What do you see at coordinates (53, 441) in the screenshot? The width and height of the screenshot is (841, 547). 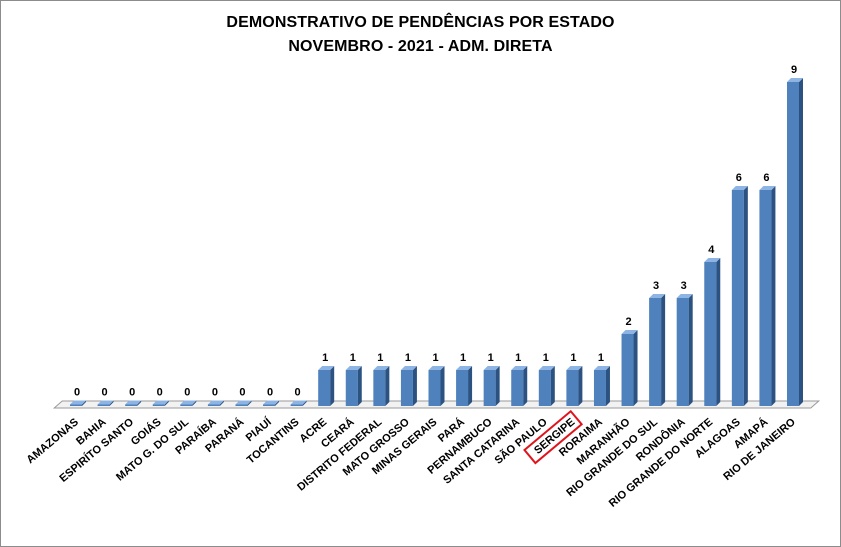 I see `category-label: AMAZONAS` at bounding box center [53, 441].